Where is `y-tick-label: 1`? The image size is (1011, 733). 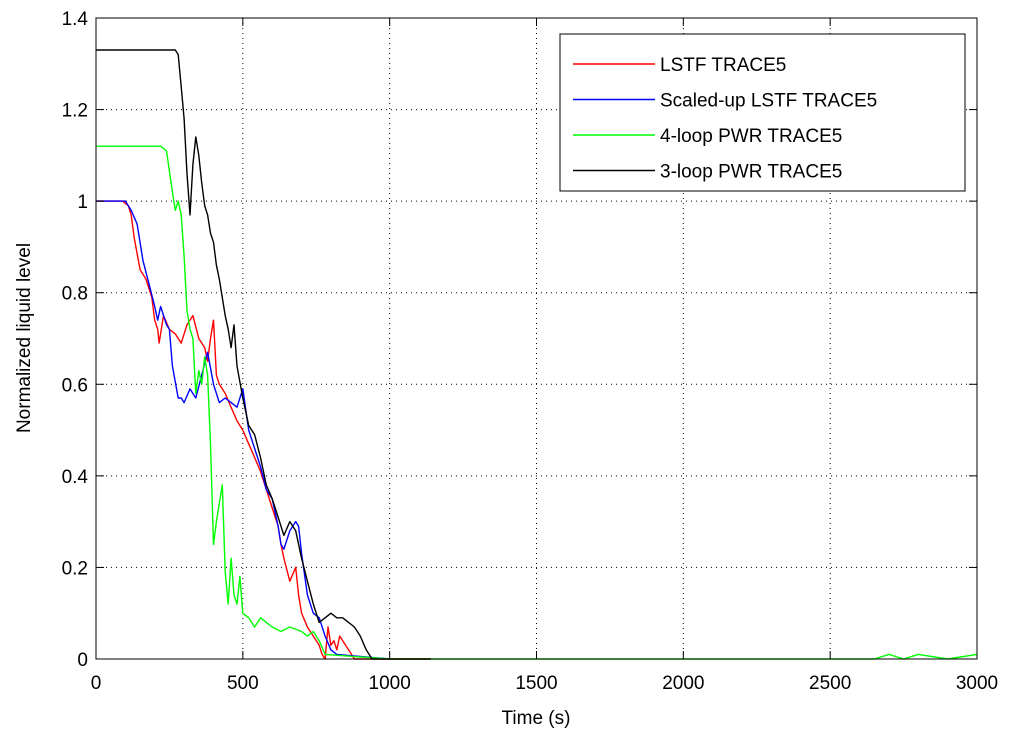
y-tick-label: 1 is located at coordinates (82, 202).